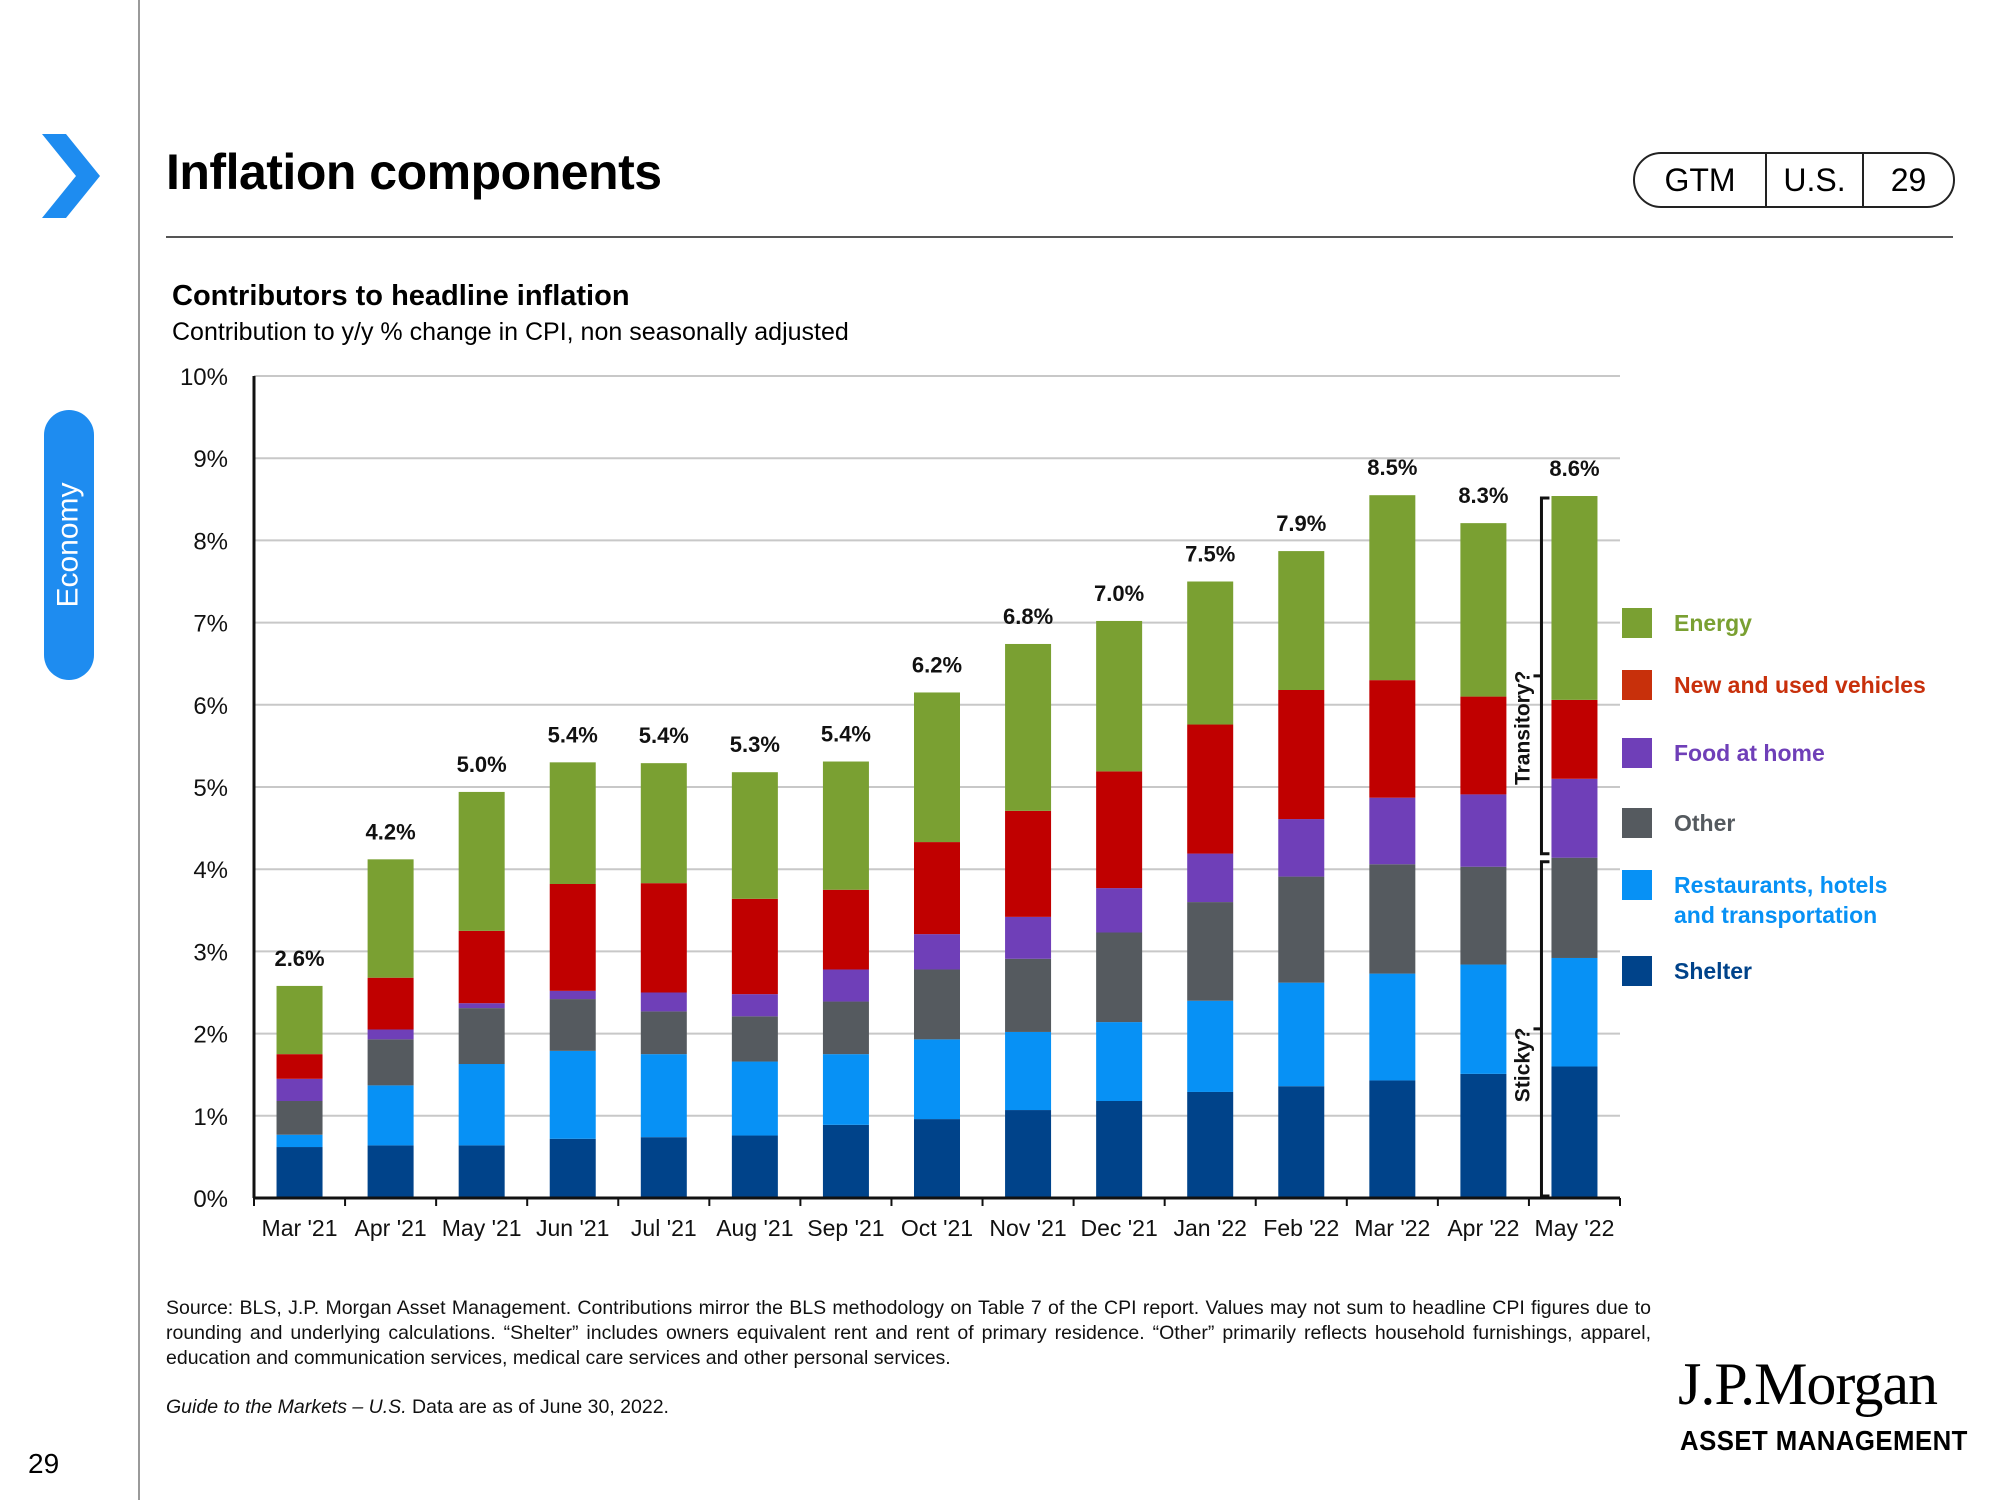  What do you see at coordinates (1392, 467) in the screenshot?
I see `bar-total-label: 8.5%` at bounding box center [1392, 467].